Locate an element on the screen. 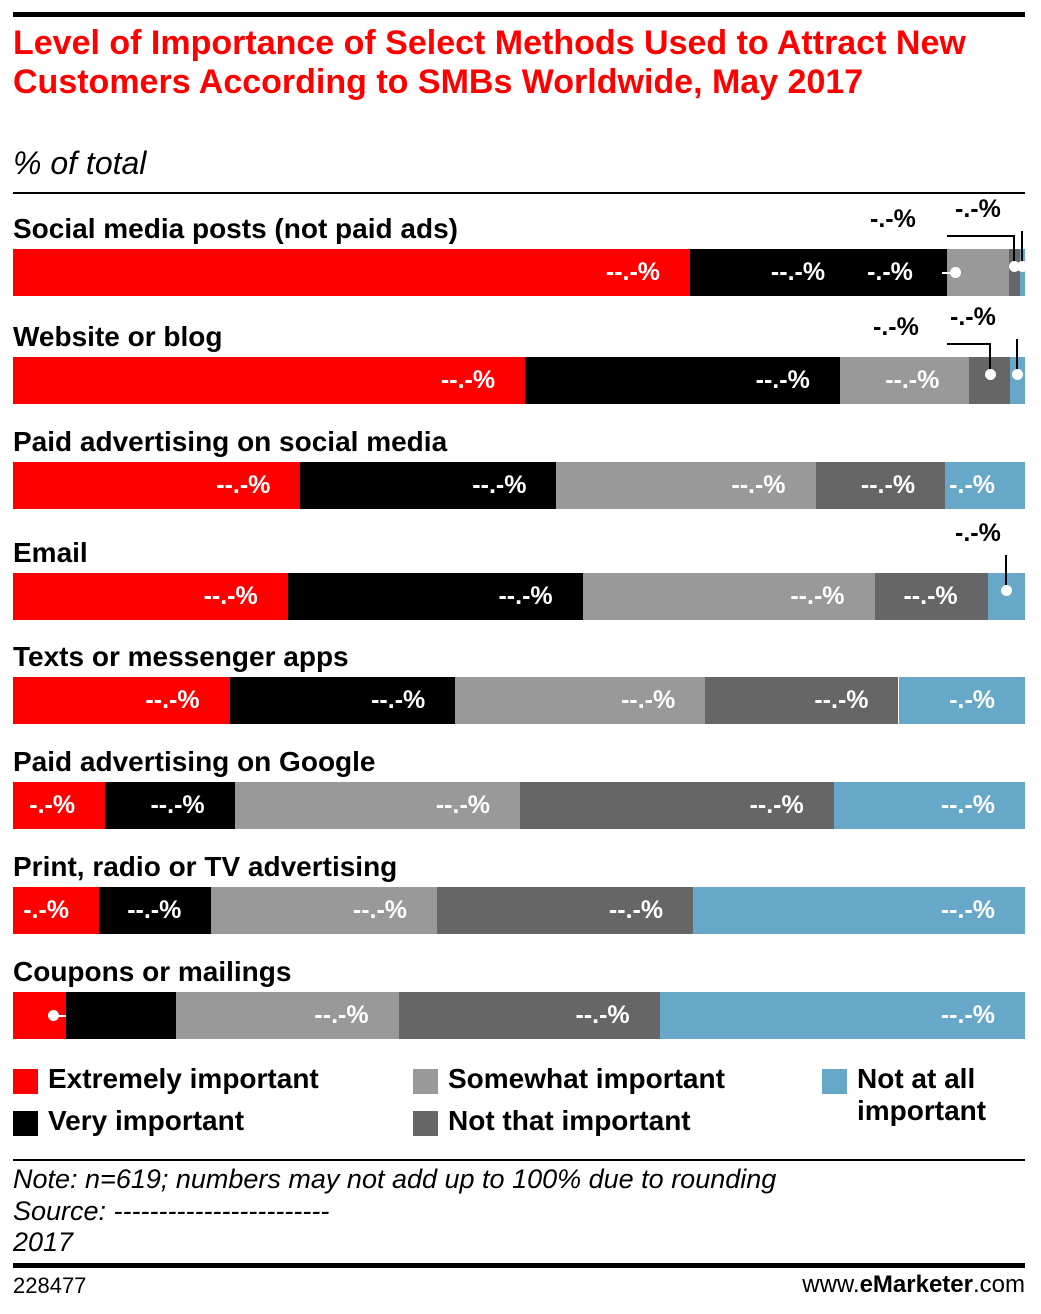  legend-label: Very important is located at coordinates (146, 1120).